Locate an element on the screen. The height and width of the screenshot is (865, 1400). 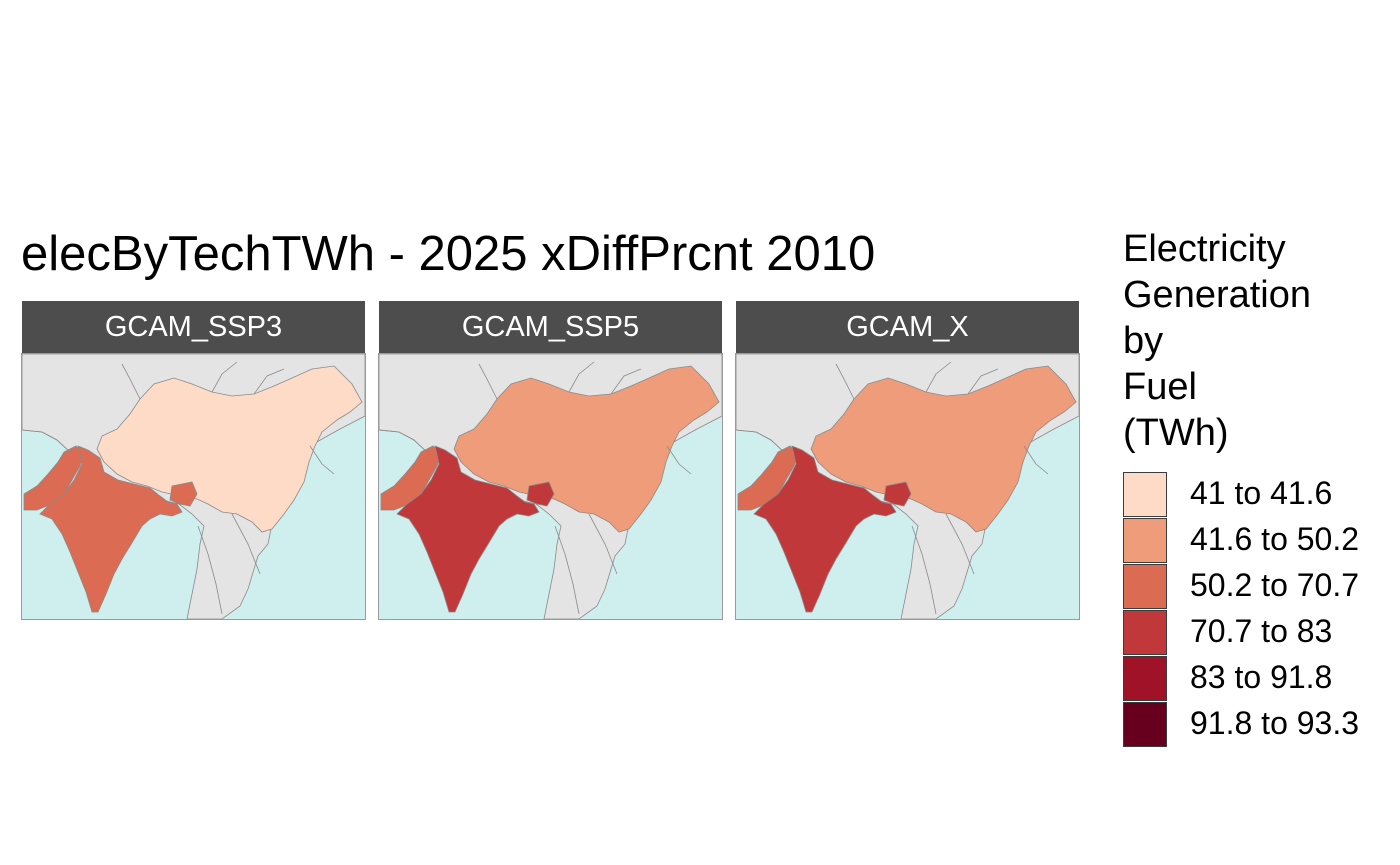
facet-strip-label: GCAM_SSP5 is located at coordinates (550, 327).